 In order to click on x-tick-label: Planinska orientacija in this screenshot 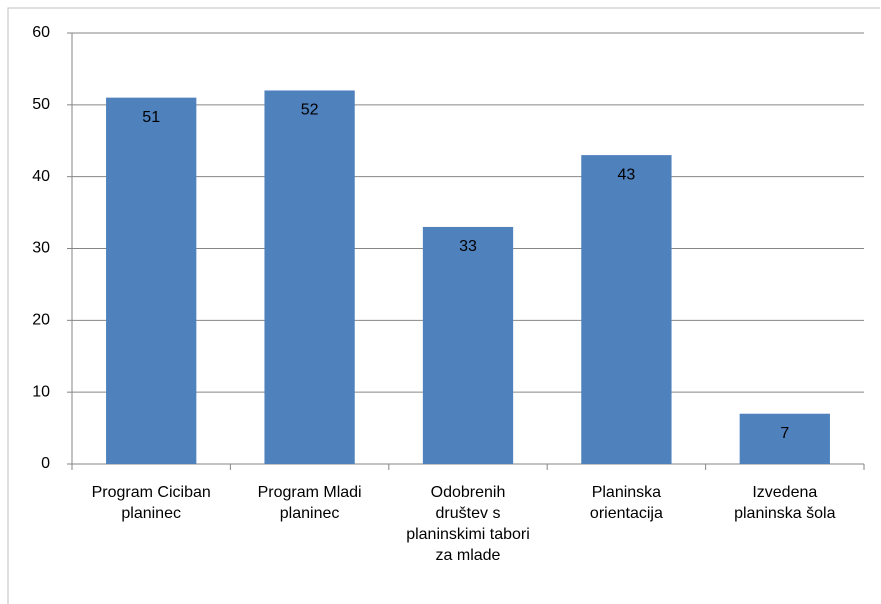, I will do `click(626, 503)`.